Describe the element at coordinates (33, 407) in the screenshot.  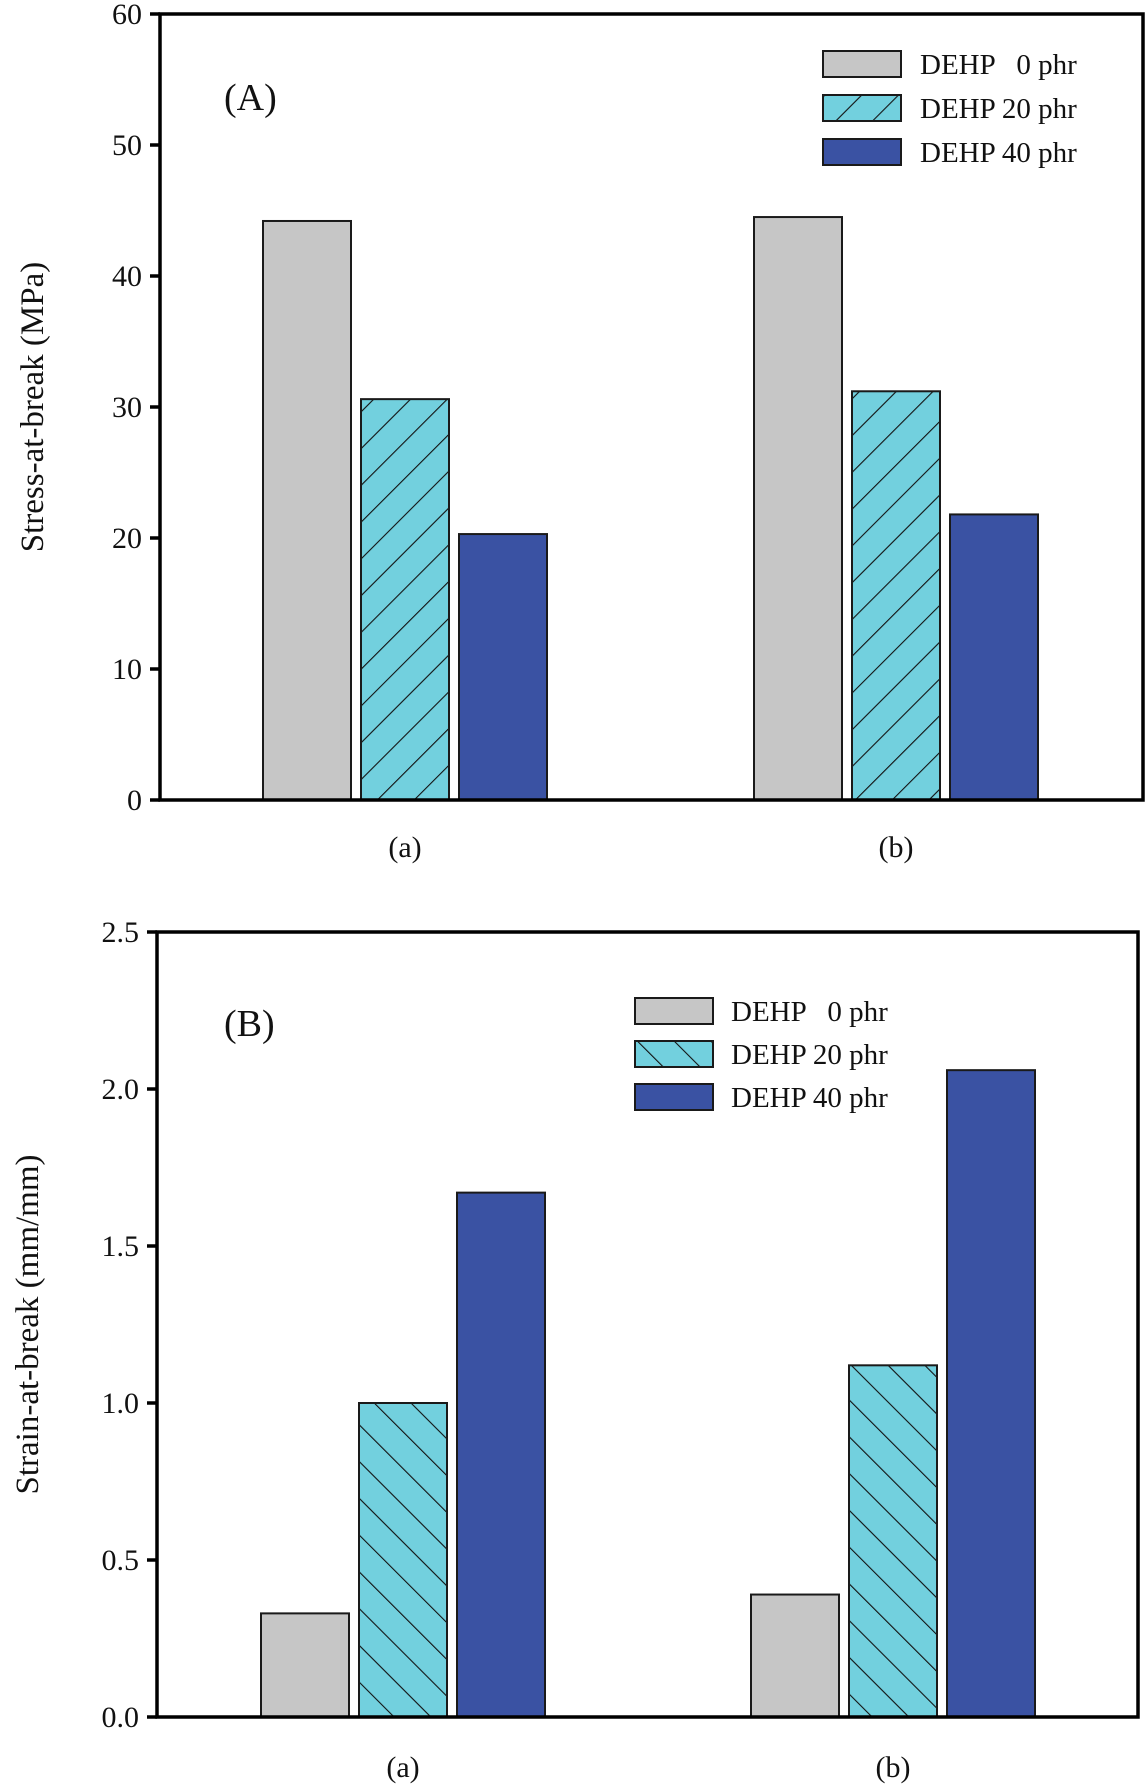
I see `y-axis-title: Stress-at-break (MPa)` at that location.